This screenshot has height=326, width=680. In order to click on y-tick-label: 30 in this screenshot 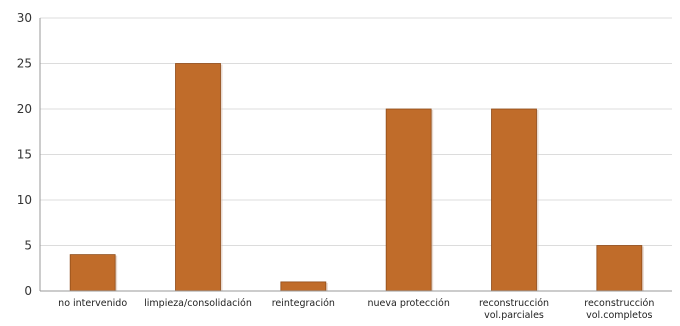, I will do `click(24, 18)`.